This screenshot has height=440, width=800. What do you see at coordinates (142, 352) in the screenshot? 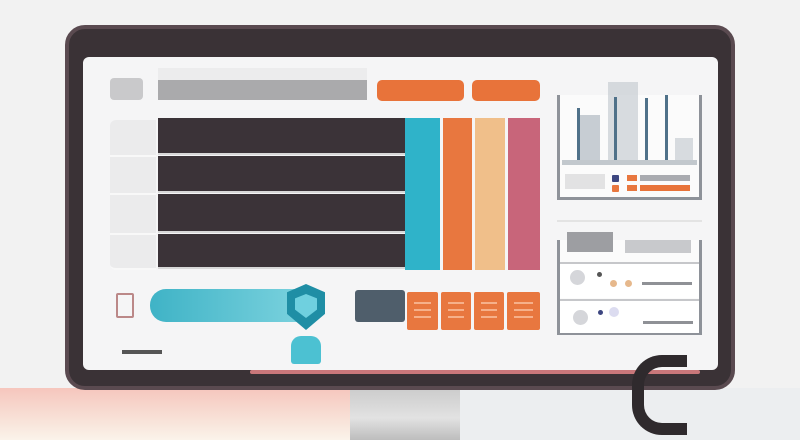
I see `small-indicator` at bounding box center [142, 352].